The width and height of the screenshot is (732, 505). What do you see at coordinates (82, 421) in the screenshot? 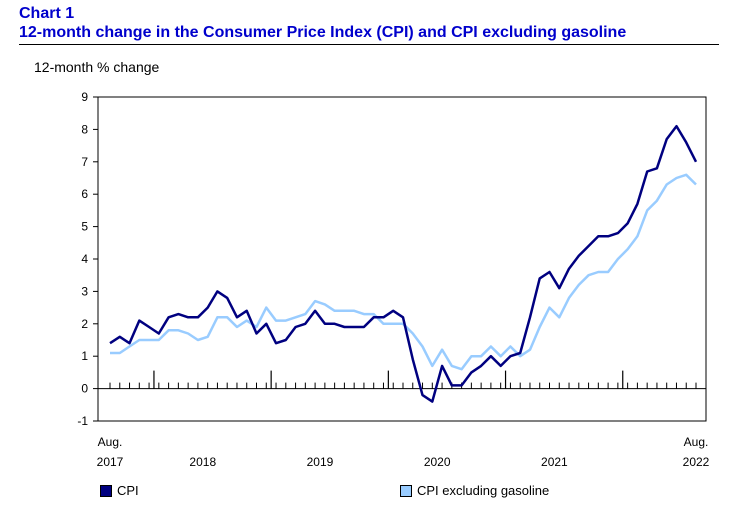
I see `y-tick-label: -1` at bounding box center [82, 421].